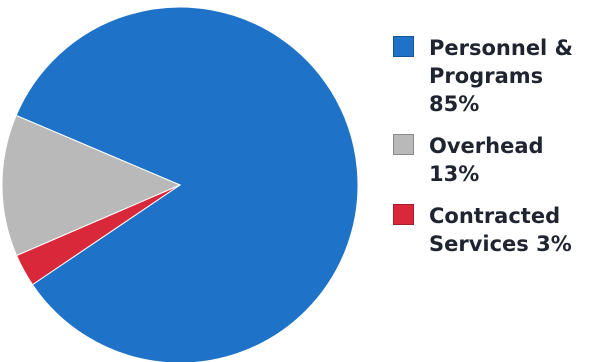  What do you see at coordinates (403, 144) in the screenshot?
I see `legend-swatch-overhead` at bounding box center [403, 144].